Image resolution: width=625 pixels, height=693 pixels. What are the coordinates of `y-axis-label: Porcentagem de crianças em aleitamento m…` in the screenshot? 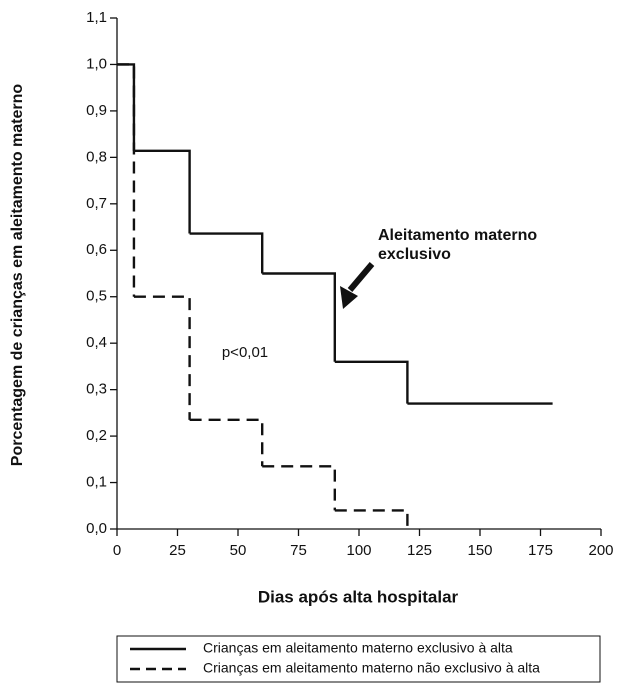 It's located at (17, 275).